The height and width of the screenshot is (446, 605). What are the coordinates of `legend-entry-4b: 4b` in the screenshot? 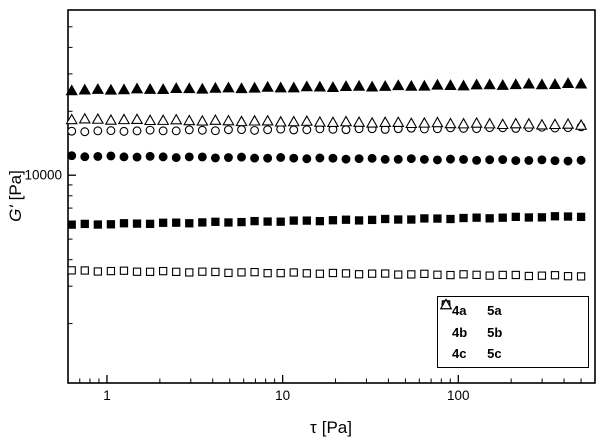 It's located at (454, 320).